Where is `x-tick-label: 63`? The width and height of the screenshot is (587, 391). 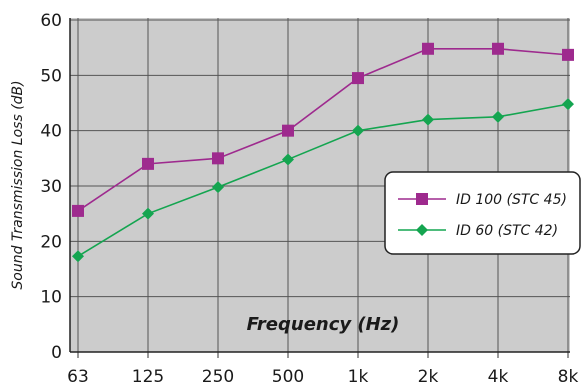 x-tick-label: 63 is located at coordinates (78, 377).